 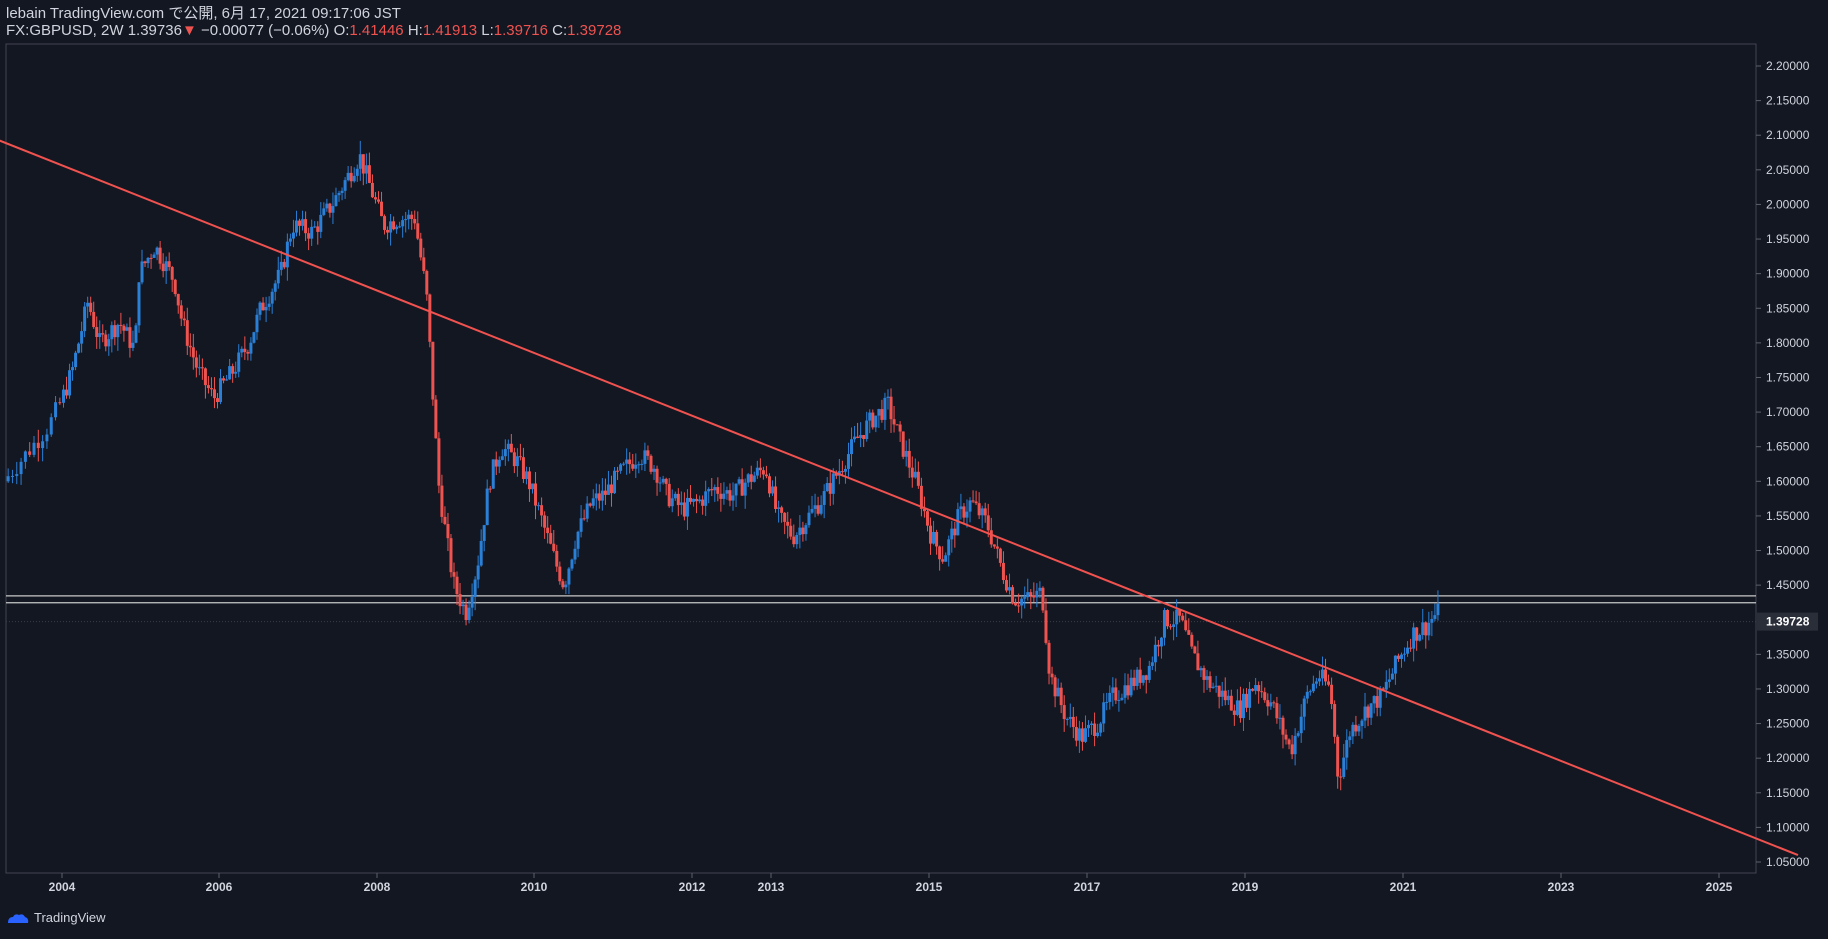 What do you see at coordinates (65, 30) in the screenshot?
I see `symbol-interval: FX:GBPUSD, 2W` at bounding box center [65, 30].